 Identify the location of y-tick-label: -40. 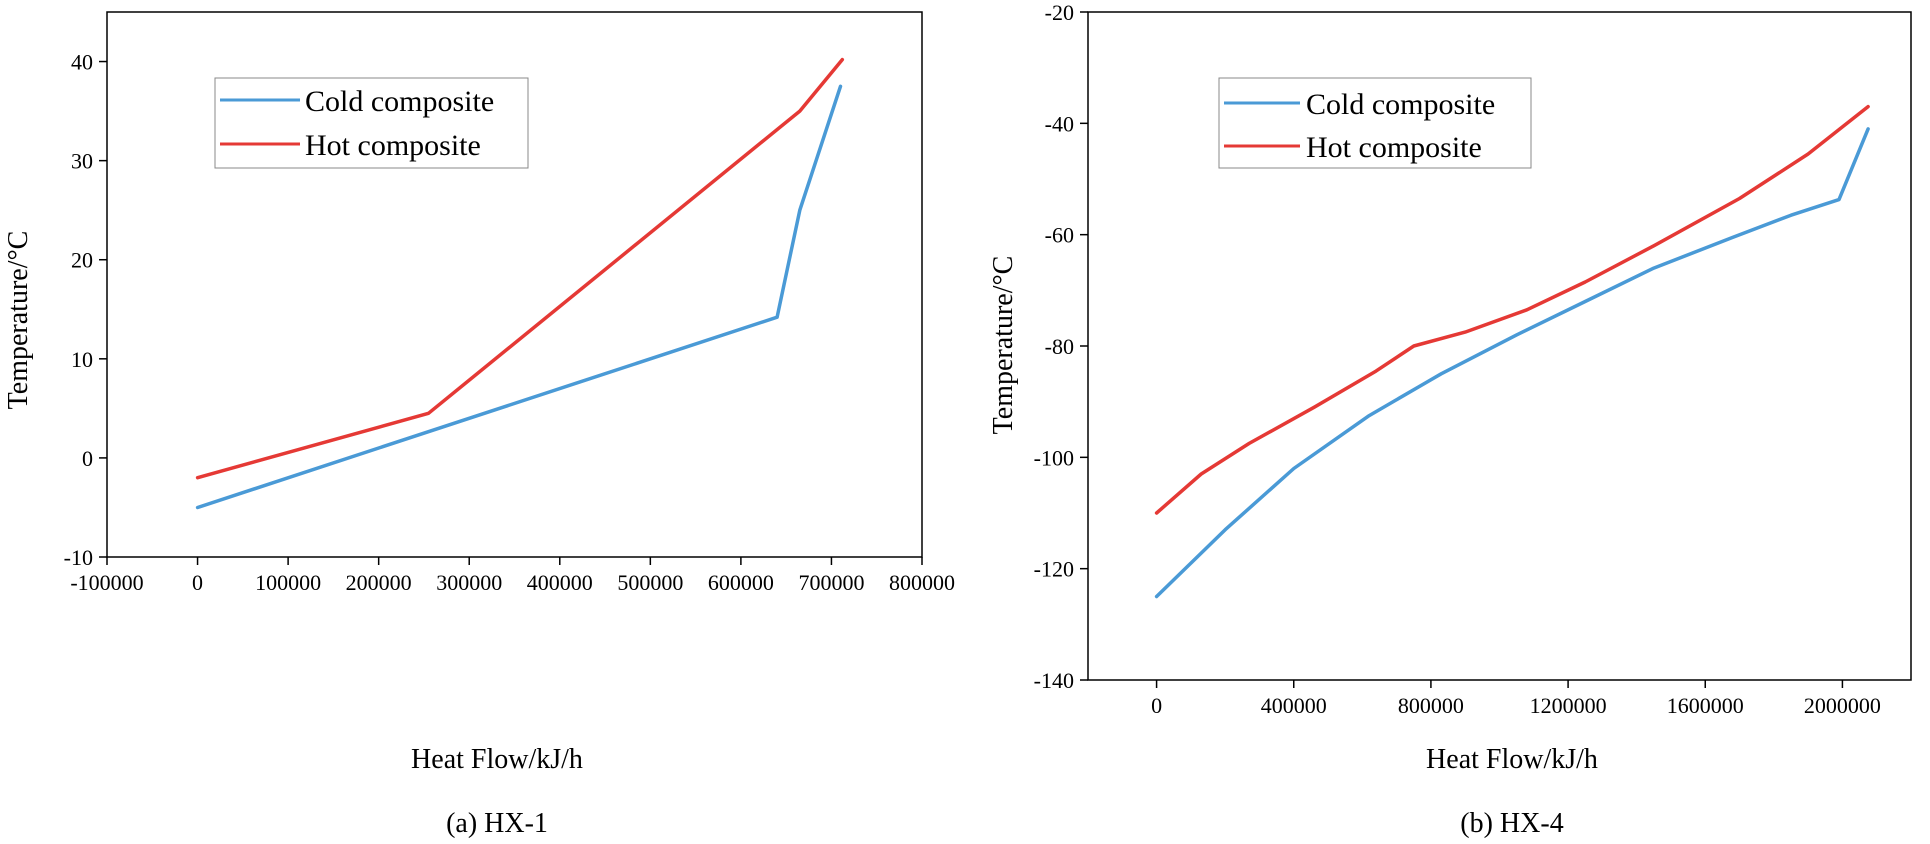
(1059, 123).